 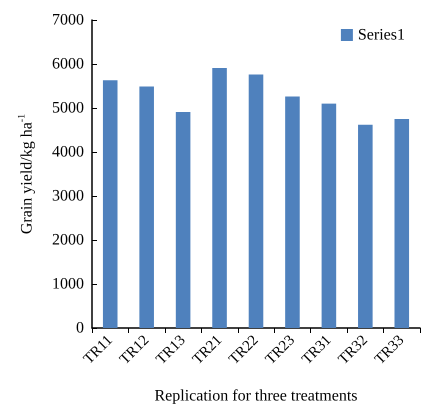 I want to click on legend-label: Series1, so click(x=382, y=35).